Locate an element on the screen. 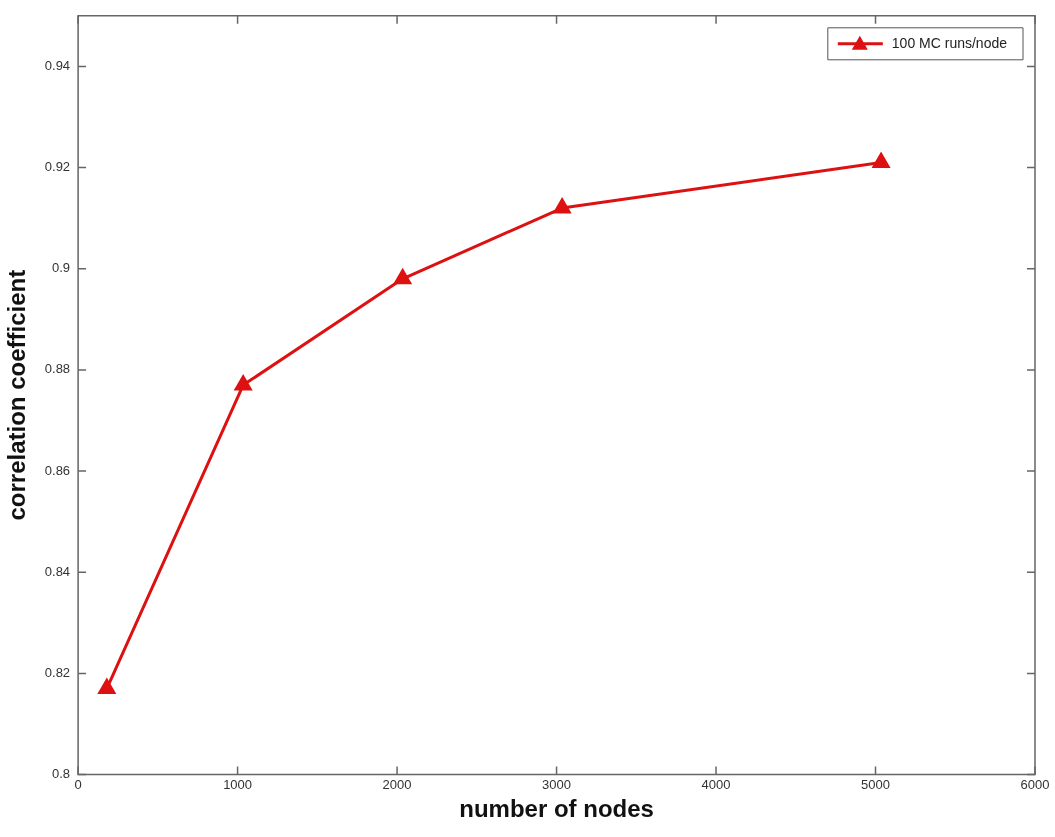 This screenshot has height=837, width=1055. x-tick-label: 6000 is located at coordinates (1035, 784).